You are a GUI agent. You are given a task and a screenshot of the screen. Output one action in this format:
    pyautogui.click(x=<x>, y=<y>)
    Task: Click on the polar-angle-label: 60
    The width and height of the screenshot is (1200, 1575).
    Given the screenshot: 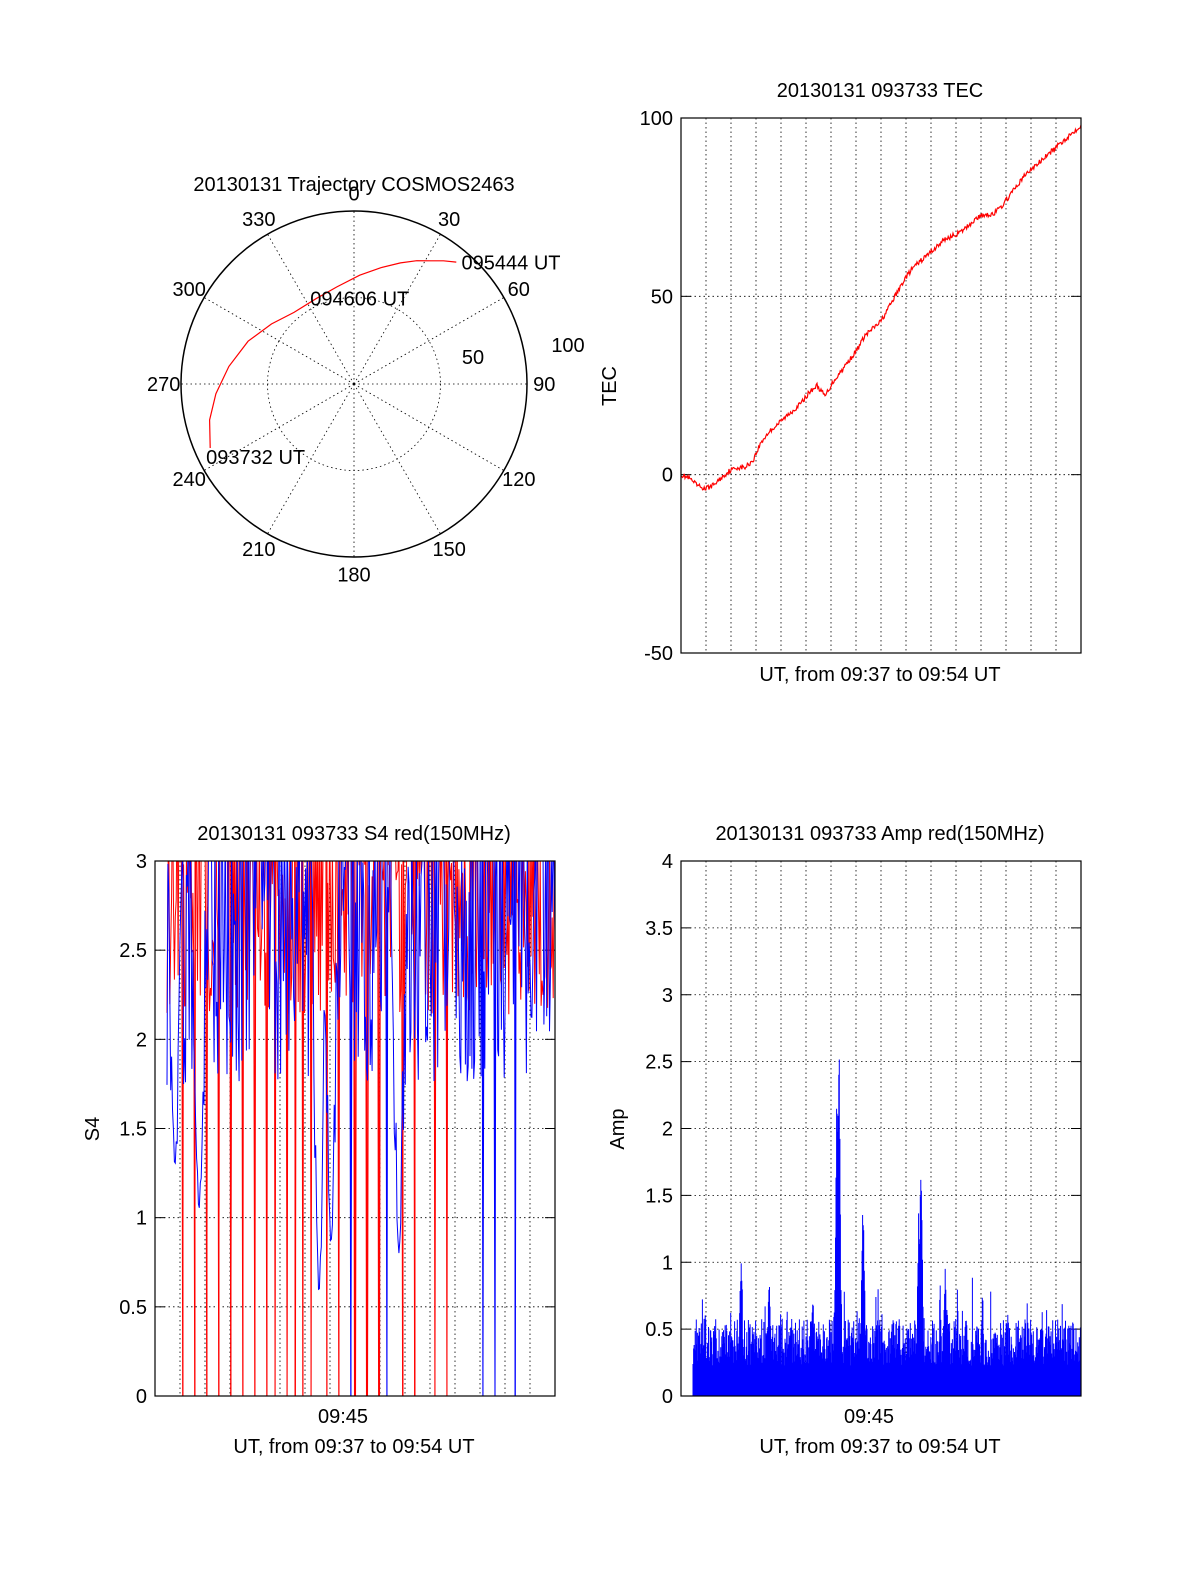 What is the action you would take?
    pyautogui.click(x=519, y=290)
    